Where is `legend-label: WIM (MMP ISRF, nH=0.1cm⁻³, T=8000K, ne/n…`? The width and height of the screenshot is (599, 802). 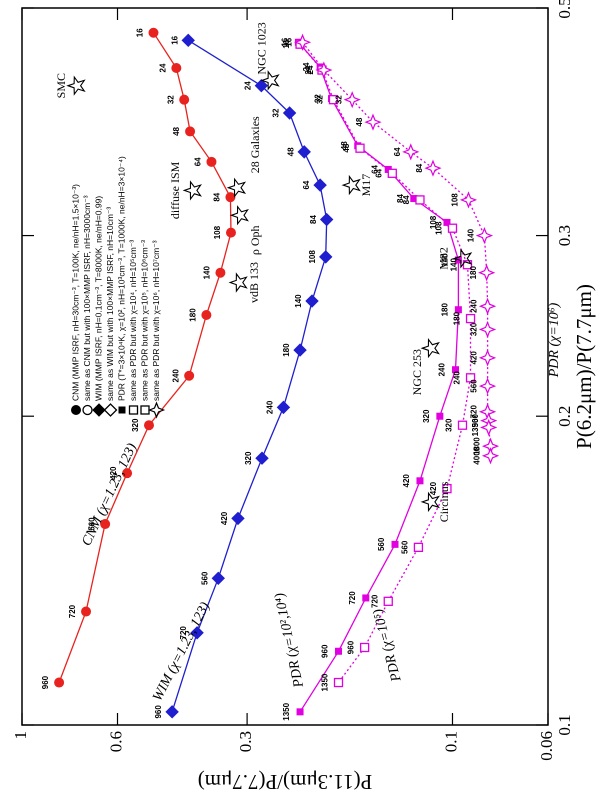
legend-label: WIM (MMP ISRF, nH=0.1cm⁻³, T=8000K, ne/n… is located at coordinates (98, 298).